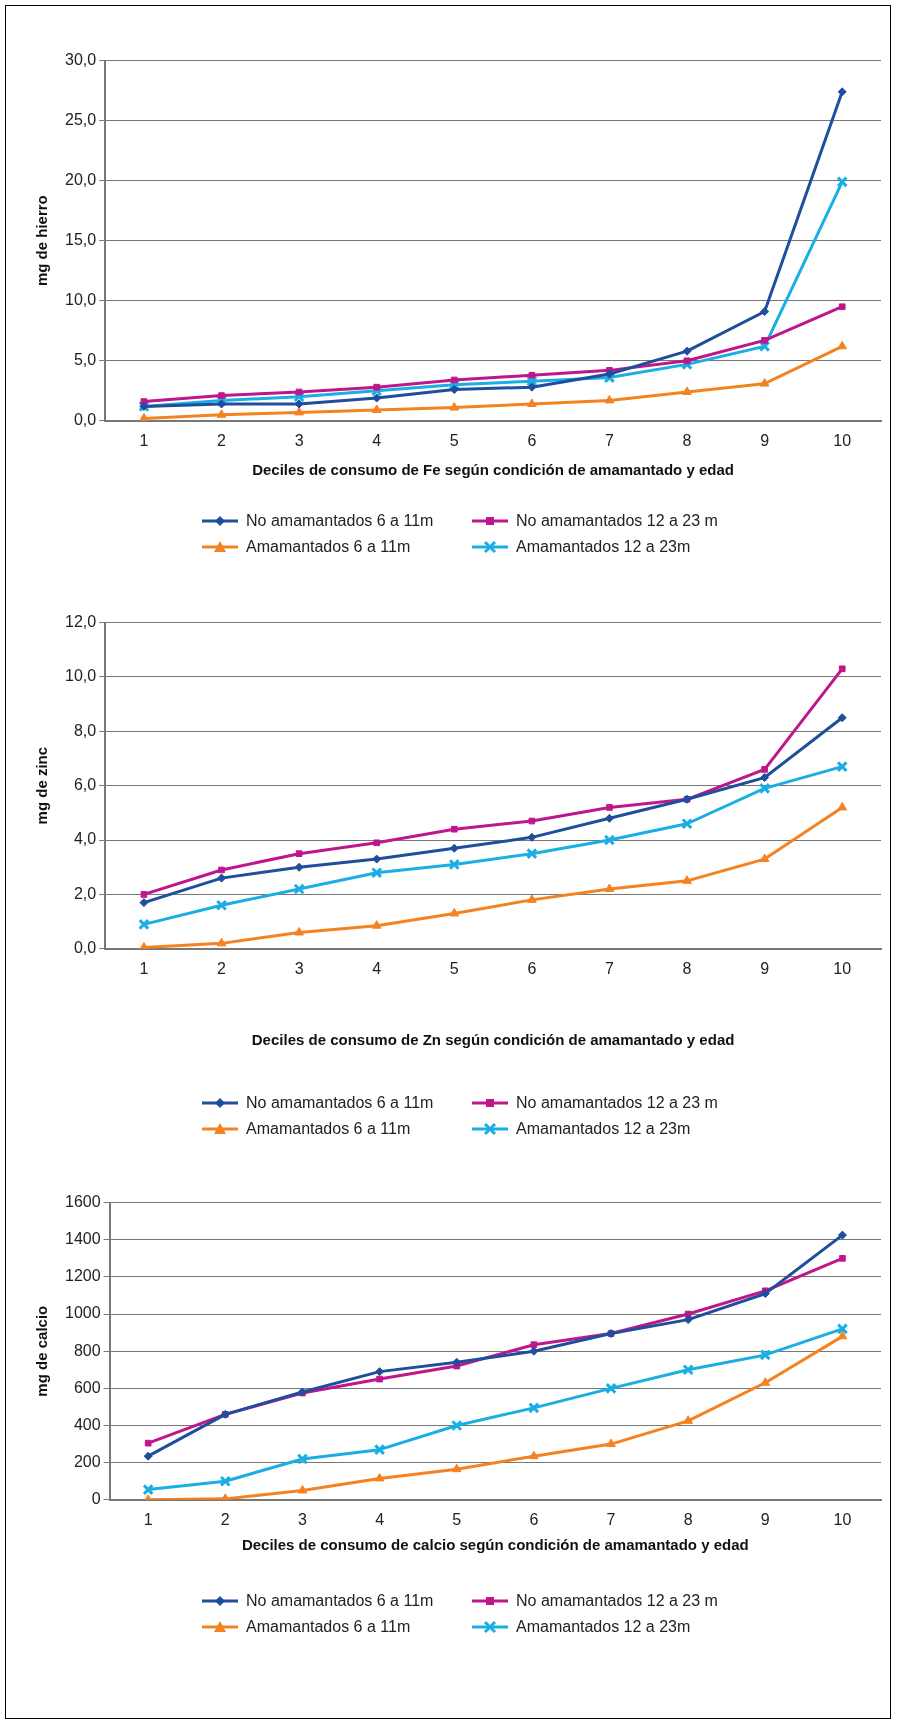 The width and height of the screenshot is (901, 1727). What do you see at coordinates (83, 1239) in the screenshot?
I see `y-tick-label: 1400` at bounding box center [83, 1239].